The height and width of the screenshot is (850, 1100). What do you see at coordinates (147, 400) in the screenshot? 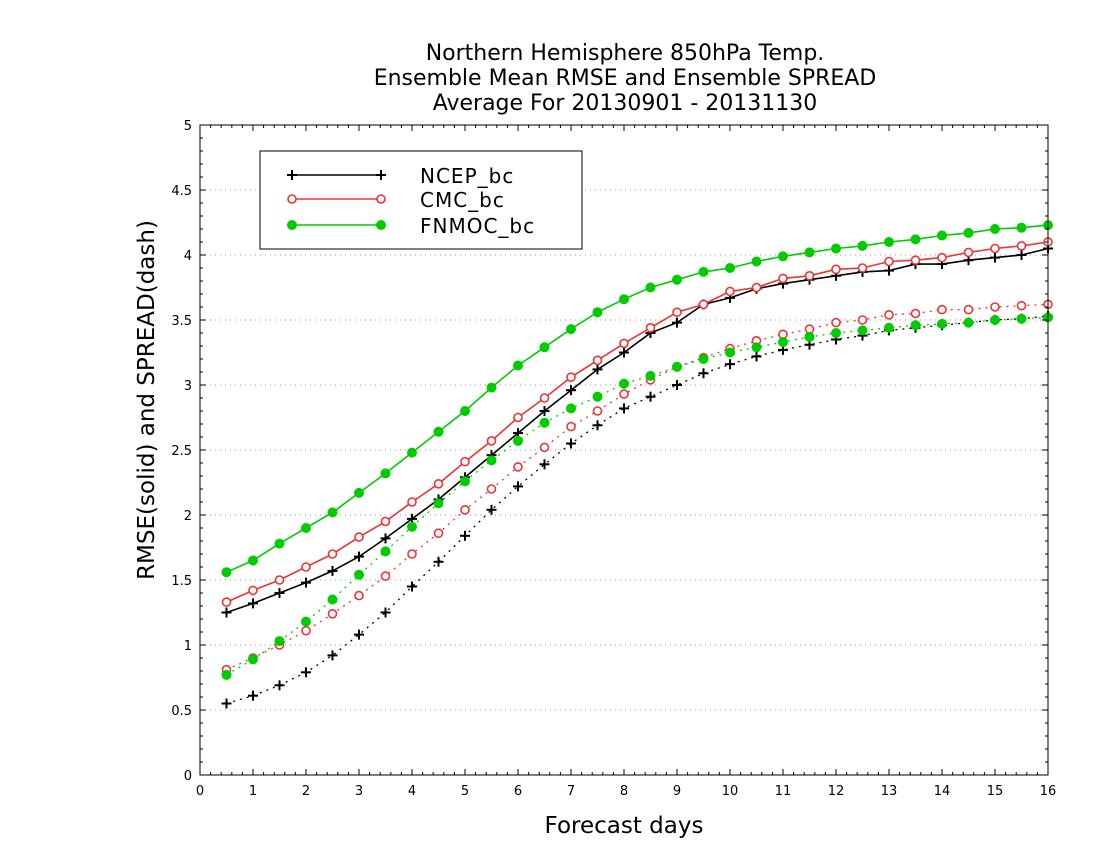
I see `y-axis-label: RMSE(solid) and SPREAD(dash)` at bounding box center [147, 400].